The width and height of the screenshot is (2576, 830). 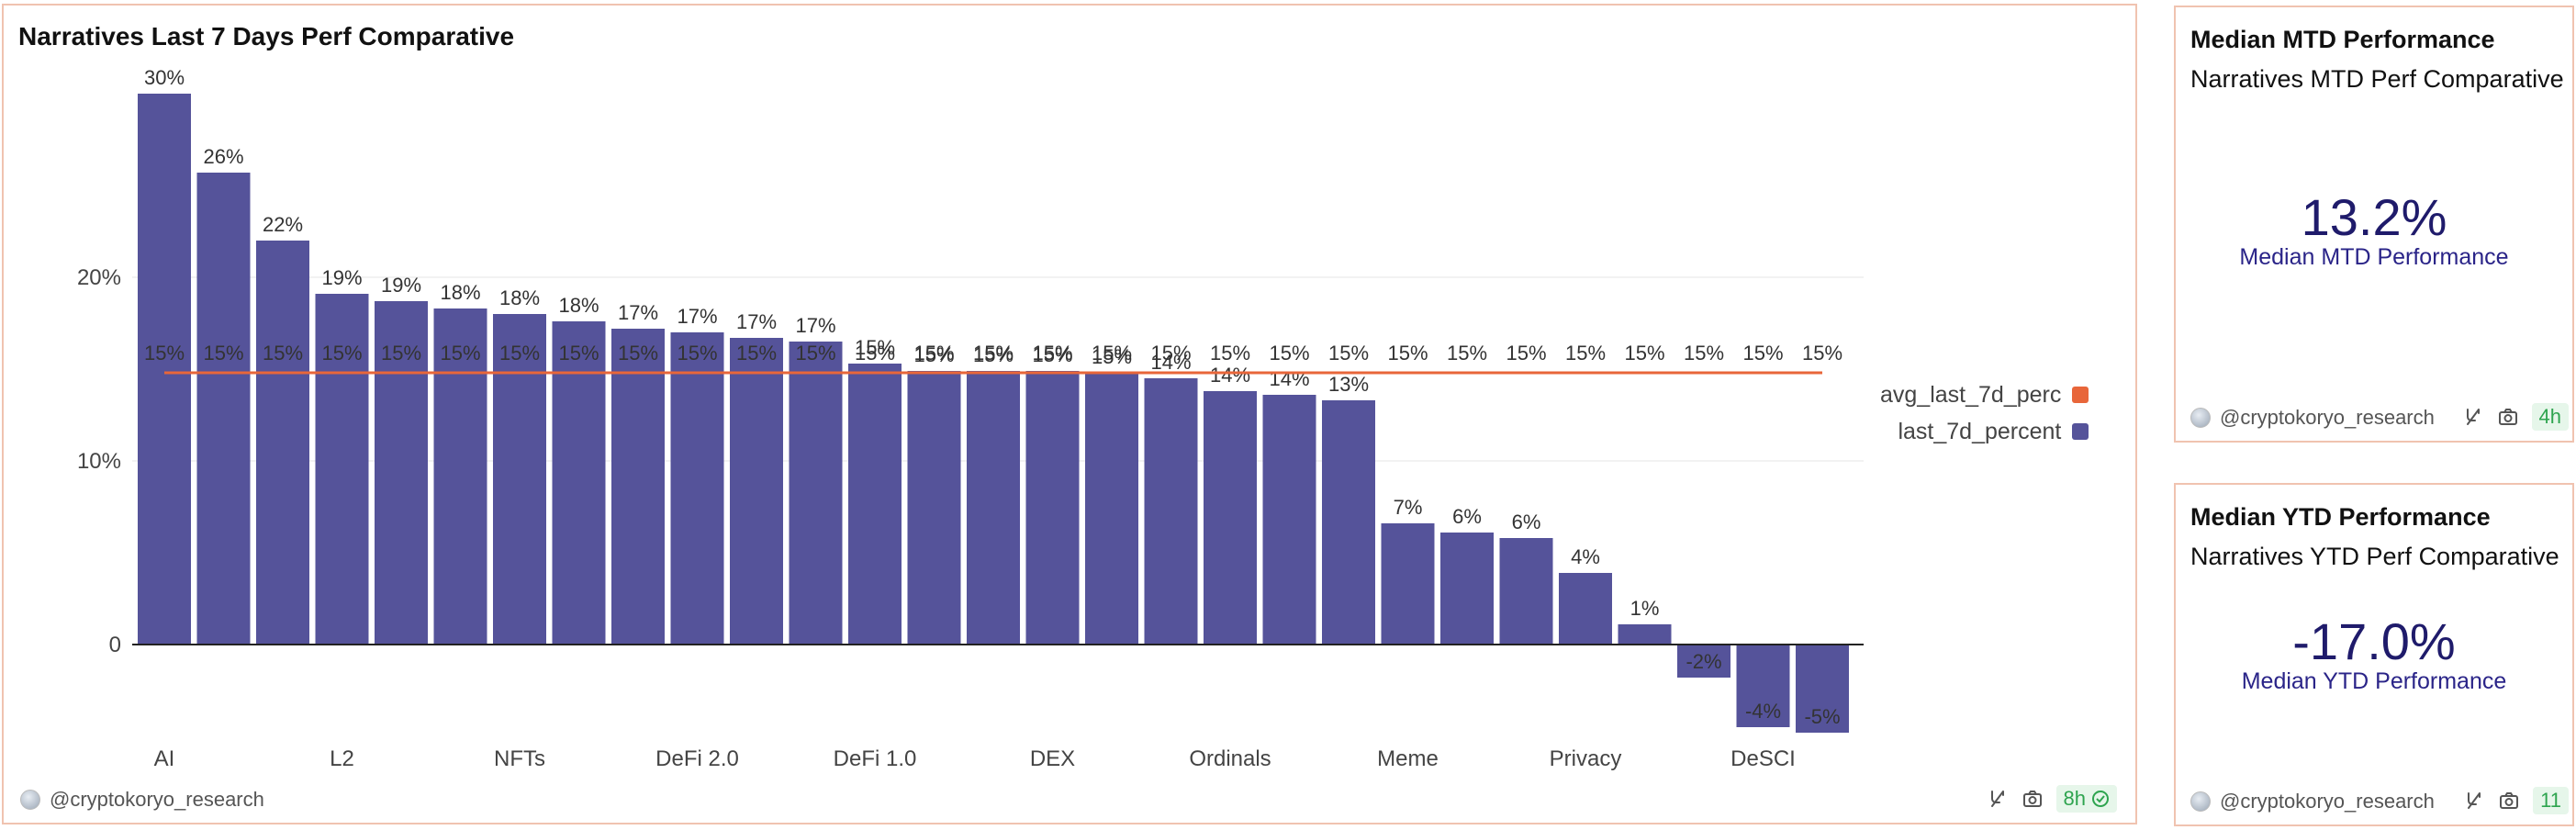 What do you see at coordinates (283, 225) in the screenshot?
I see `bar-value-label: 22%` at bounding box center [283, 225].